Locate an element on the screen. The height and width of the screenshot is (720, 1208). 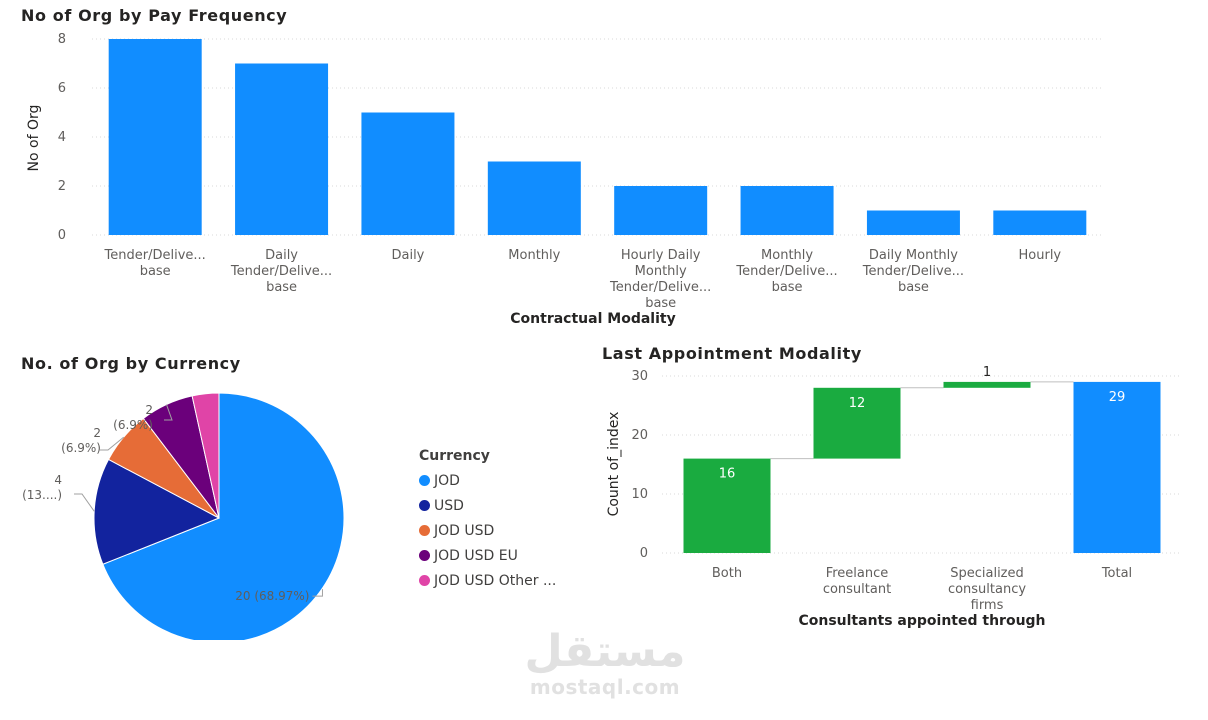
x-tick-label: Daily is located at coordinates (407, 255).